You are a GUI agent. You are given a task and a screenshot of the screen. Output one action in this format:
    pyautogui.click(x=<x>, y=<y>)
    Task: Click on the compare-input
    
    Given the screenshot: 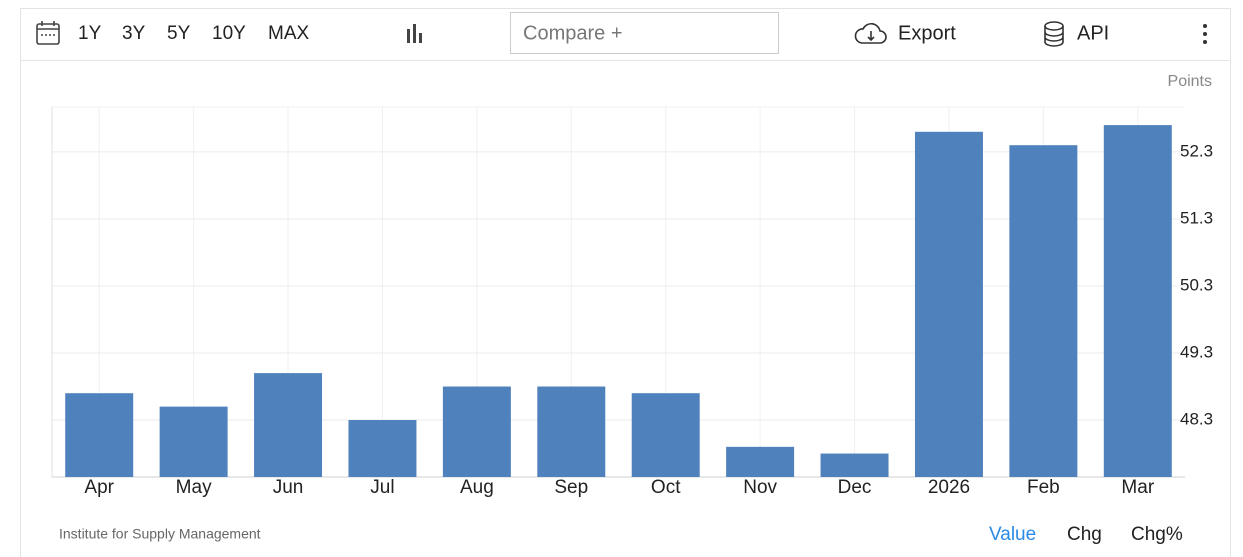 What is the action you would take?
    pyautogui.click(x=644, y=33)
    